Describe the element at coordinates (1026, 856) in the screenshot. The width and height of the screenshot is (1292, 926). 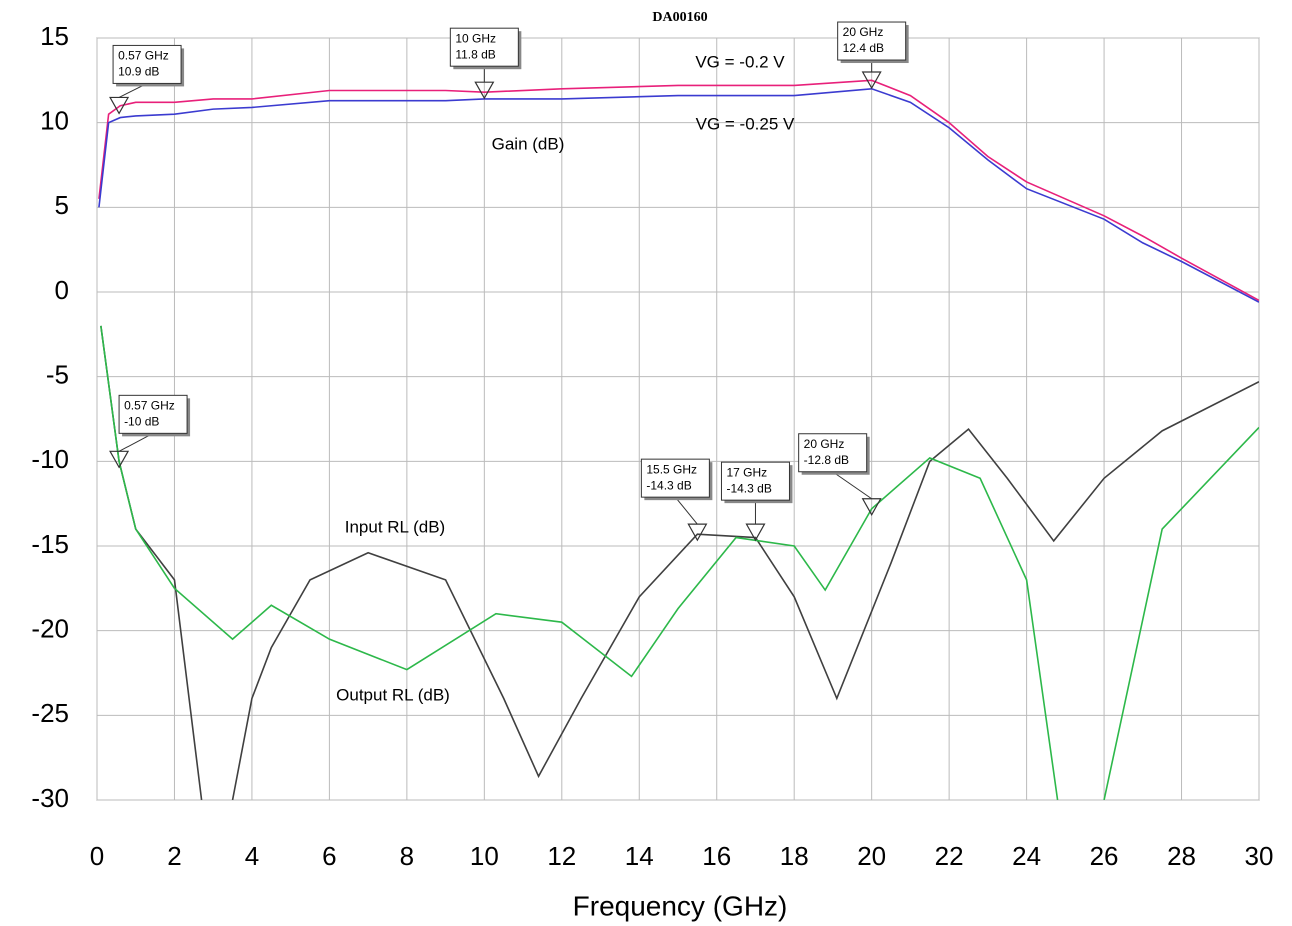
I see `x-tick-label: 24` at that location.